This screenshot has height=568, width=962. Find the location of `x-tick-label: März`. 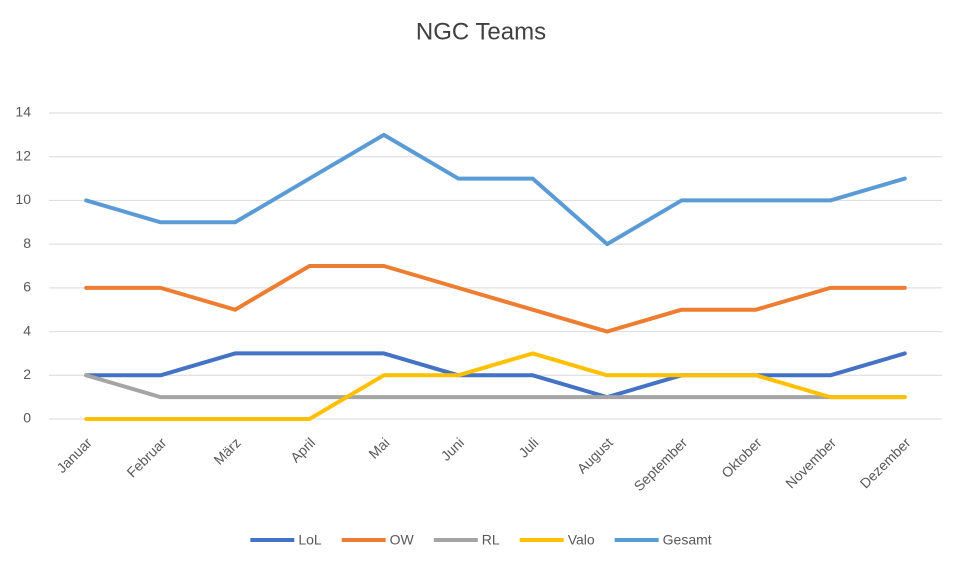

x-tick-label: März is located at coordinates (226, 450).